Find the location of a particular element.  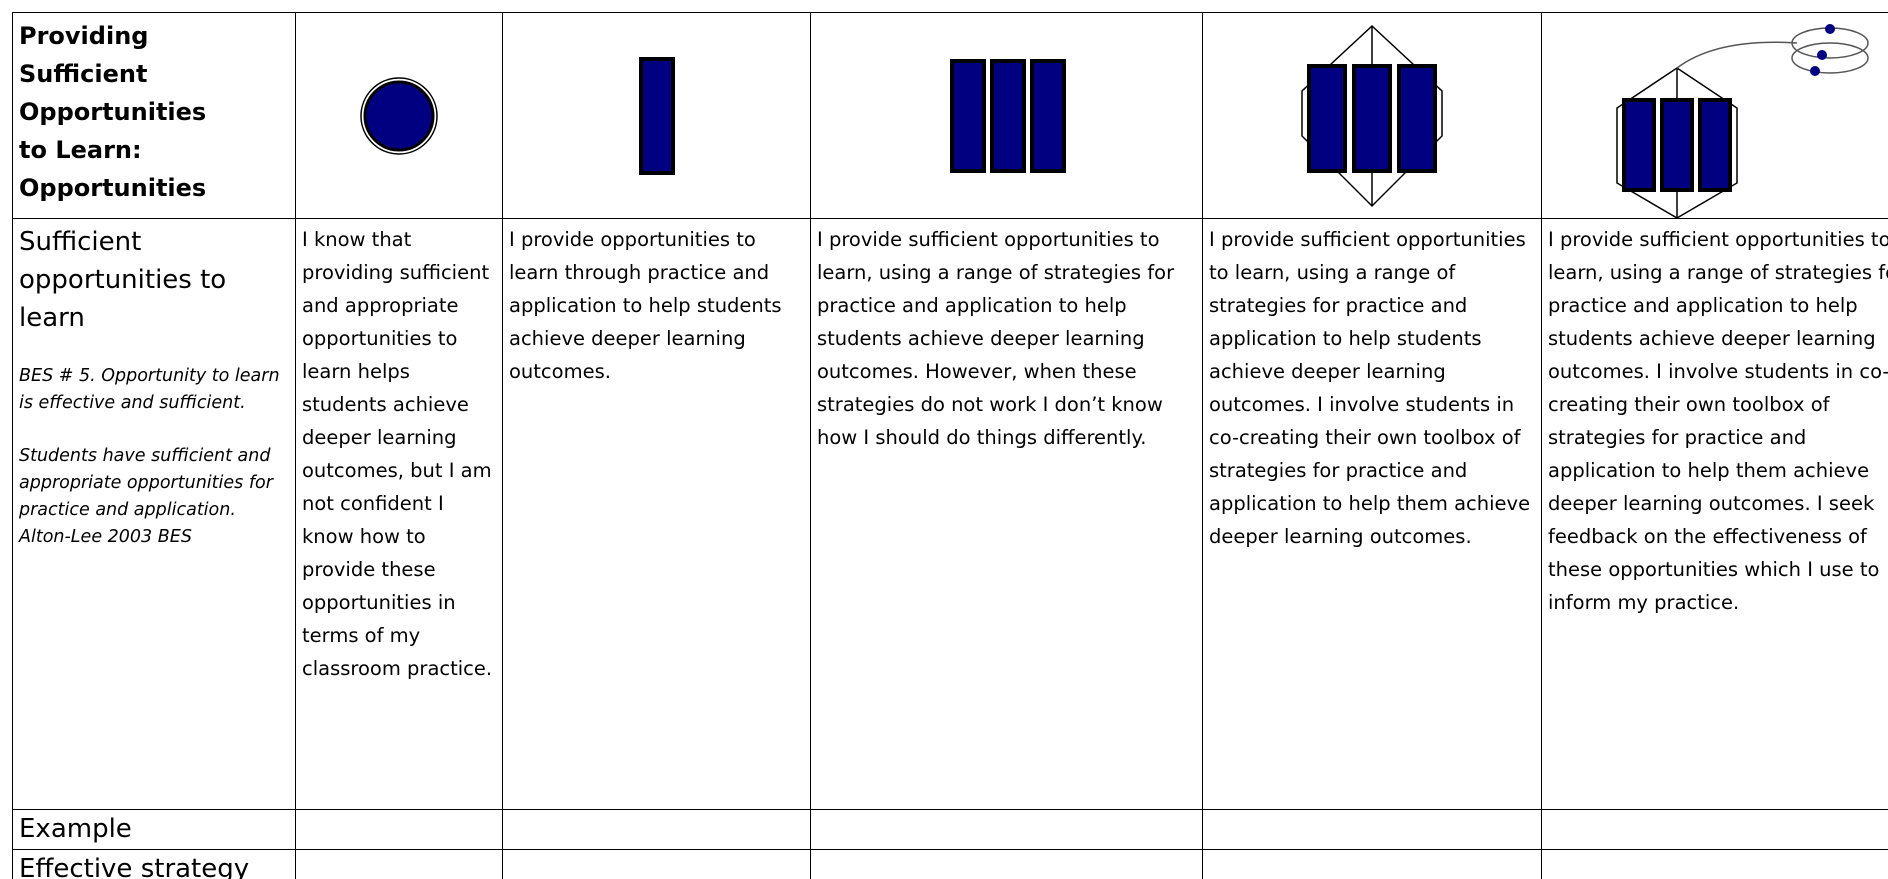

three-bar-icon is located at coordinates (1007, 115).